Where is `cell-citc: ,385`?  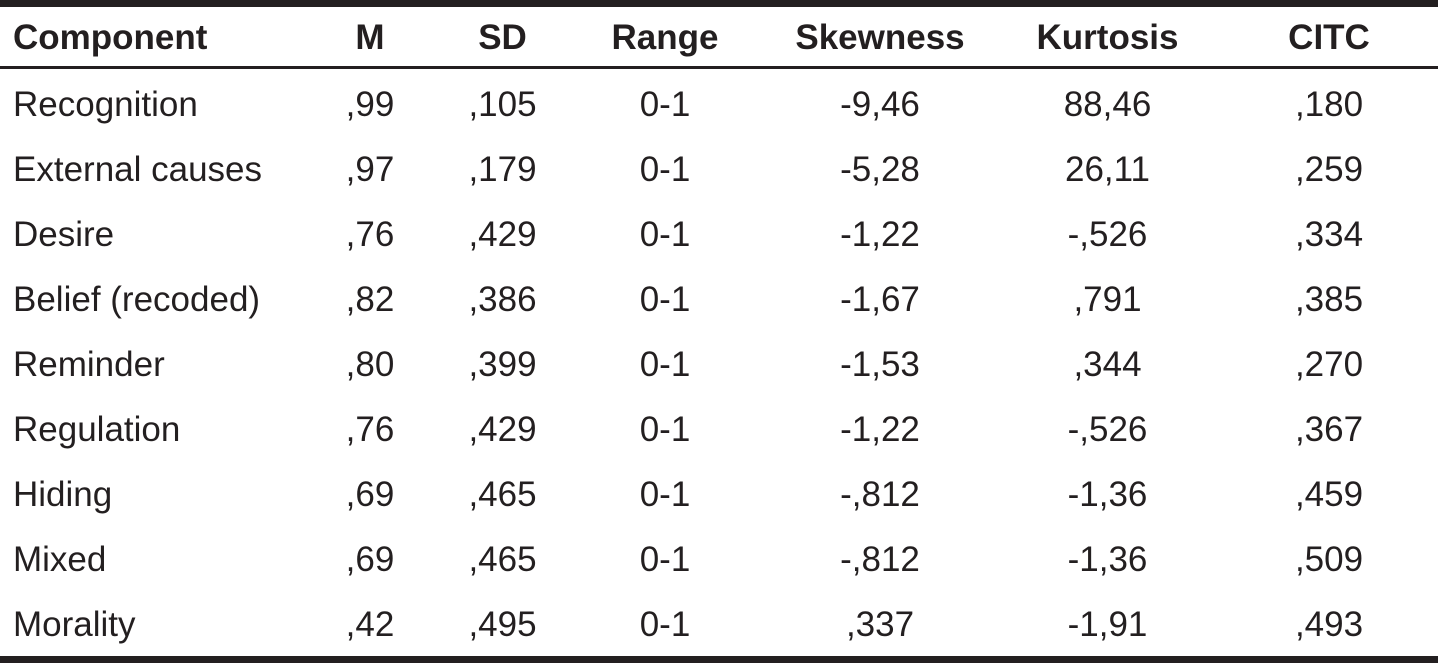
cell-citc: ,385 is located at coordinates (1329, 299).